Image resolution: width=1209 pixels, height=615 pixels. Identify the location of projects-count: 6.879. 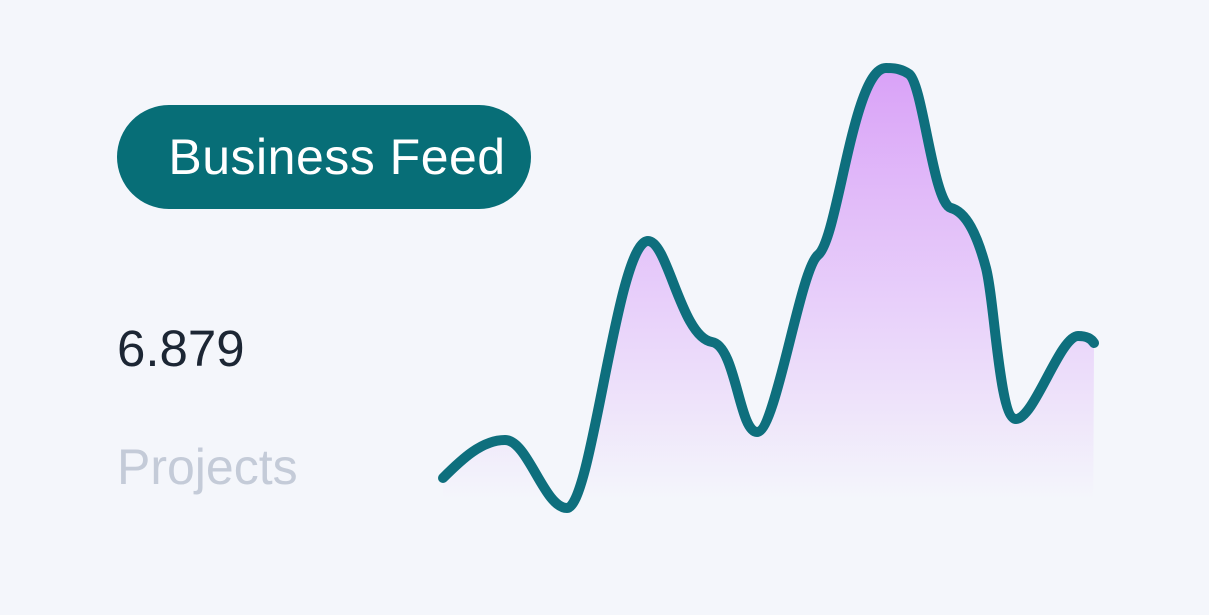
(181, 348).